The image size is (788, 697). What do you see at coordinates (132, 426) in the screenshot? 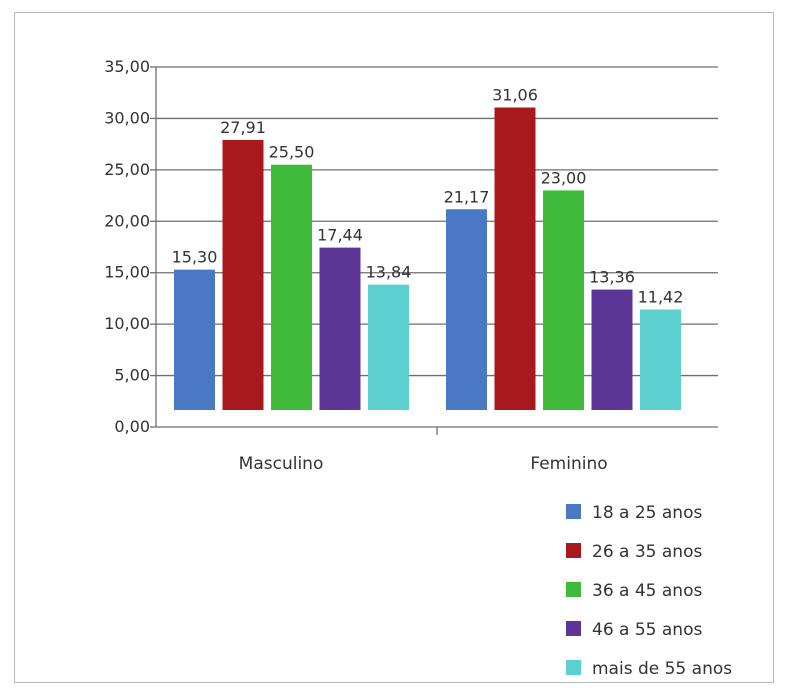
I see `y-tick-label-0: 0,00` at bounding box center [132, 426].